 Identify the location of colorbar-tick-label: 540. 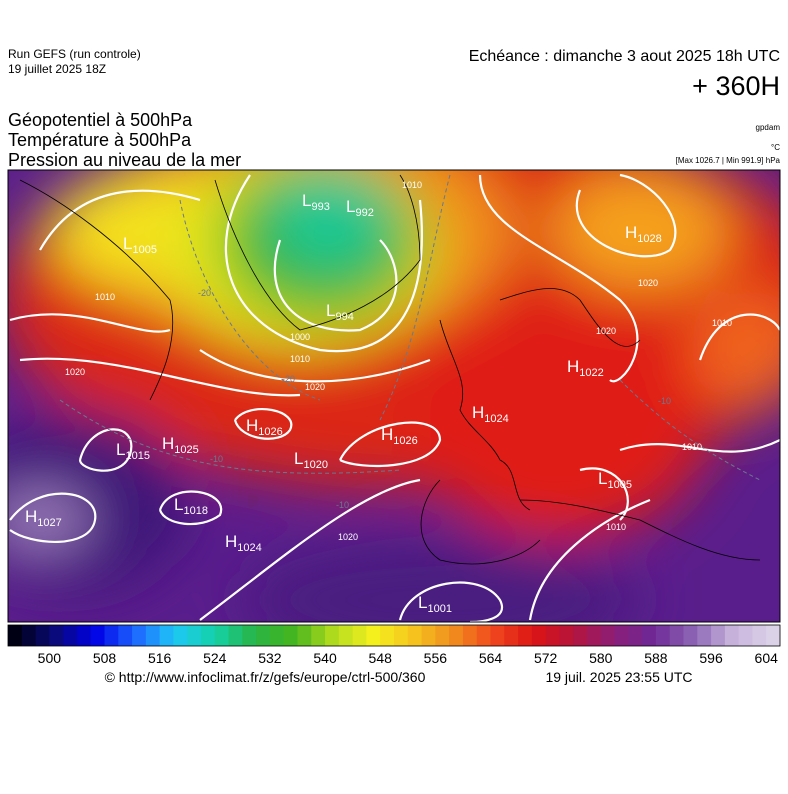
(325, 658).